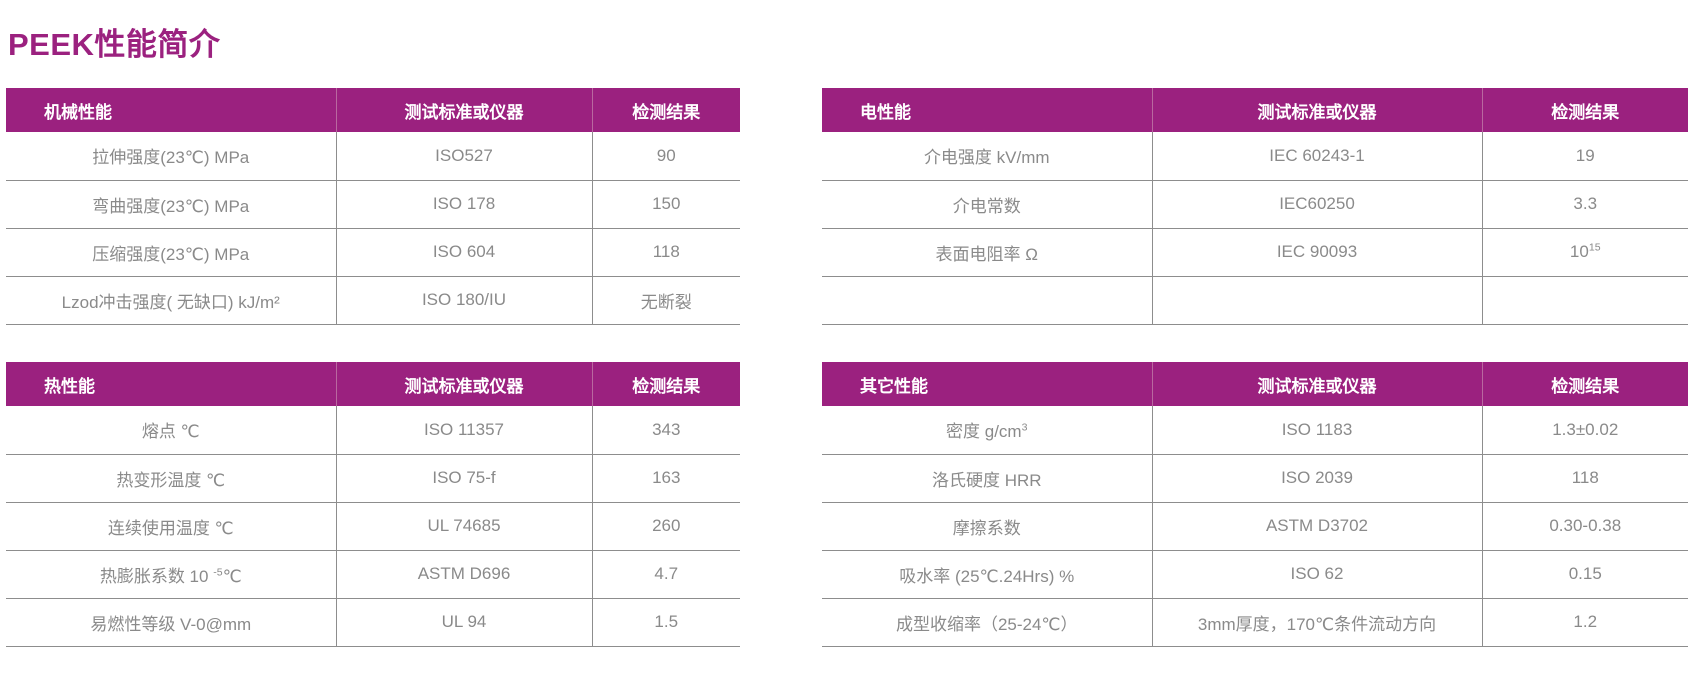 This screenshot has width=1696, height=692. Describe the element at coordinates (1594, 247) in the screenshot. I see `result-exponent: 15` at that location.